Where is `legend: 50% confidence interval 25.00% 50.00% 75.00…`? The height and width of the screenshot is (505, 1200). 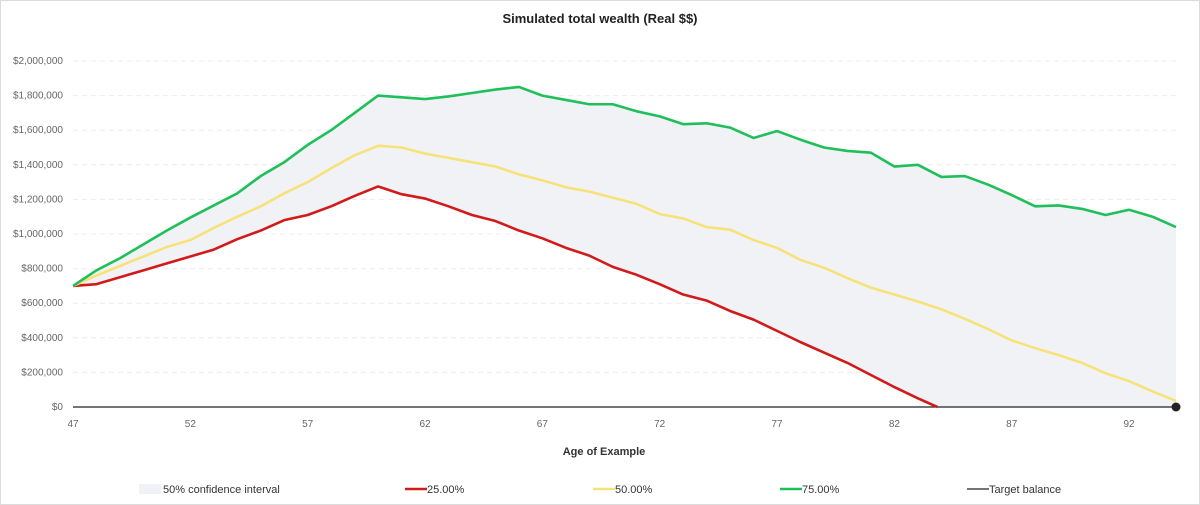 legend: 50% confidence interval 25.00% 50.00% 75.00… is located at coordinates (600, 490).